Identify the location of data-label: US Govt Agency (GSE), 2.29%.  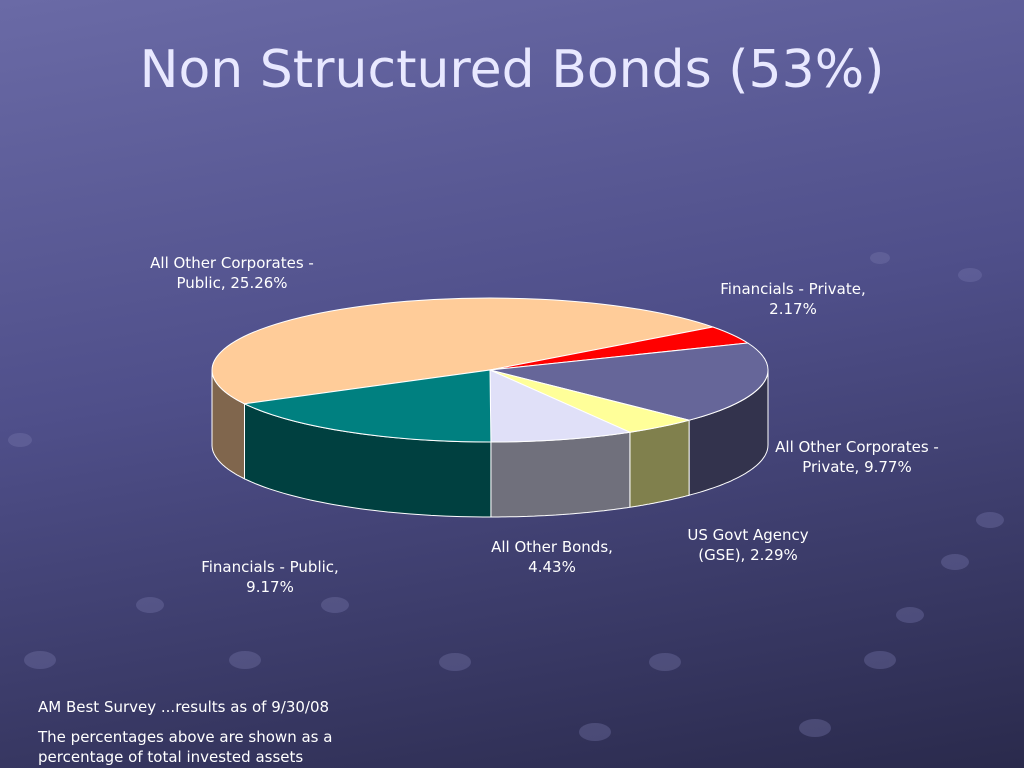
(748, 545).